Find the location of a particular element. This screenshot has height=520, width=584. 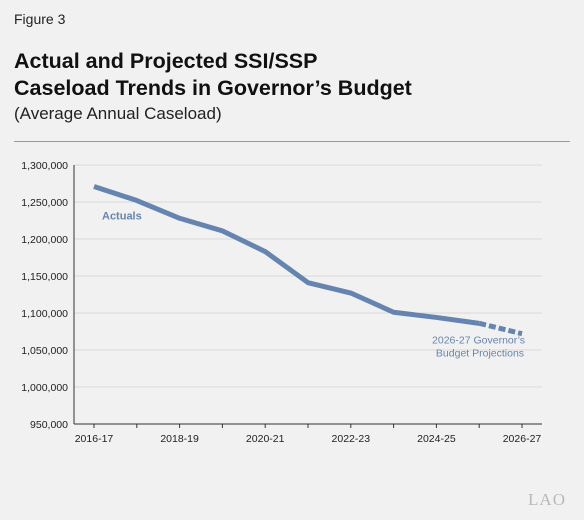

figure-label: Figure 3 is located at coordinates (40, 19).